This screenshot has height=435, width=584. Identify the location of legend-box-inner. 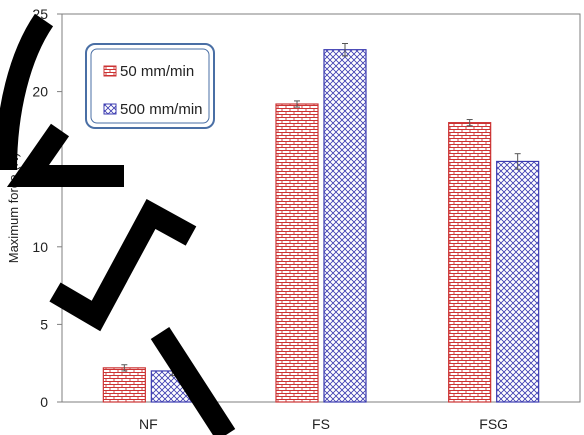
(150, 86).